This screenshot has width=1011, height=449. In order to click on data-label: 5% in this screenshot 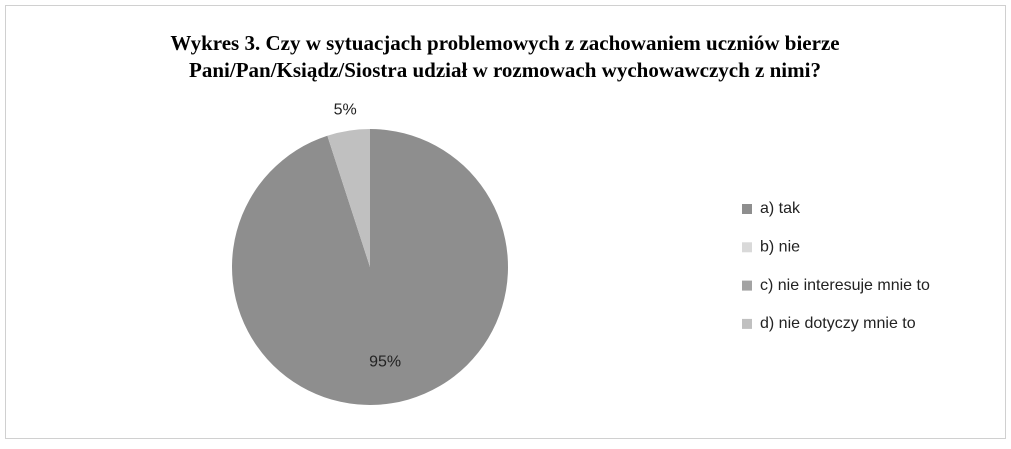, I will do `click(345, 109)`.